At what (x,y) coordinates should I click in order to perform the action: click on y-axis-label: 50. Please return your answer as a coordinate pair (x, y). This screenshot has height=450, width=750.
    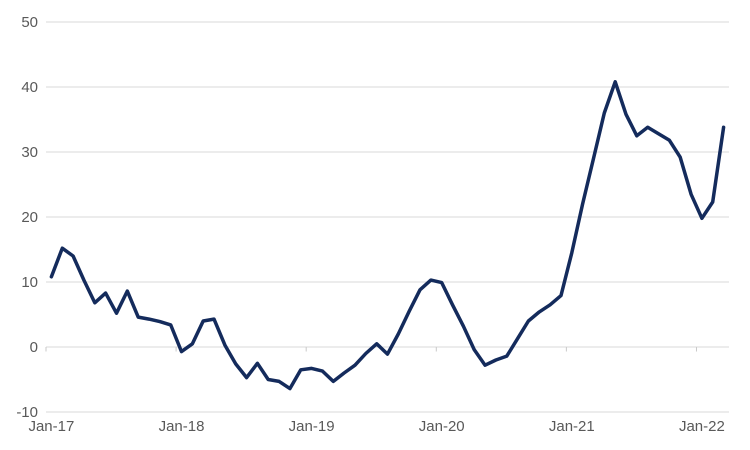
    Looking at the image, I should click on (29, 22).